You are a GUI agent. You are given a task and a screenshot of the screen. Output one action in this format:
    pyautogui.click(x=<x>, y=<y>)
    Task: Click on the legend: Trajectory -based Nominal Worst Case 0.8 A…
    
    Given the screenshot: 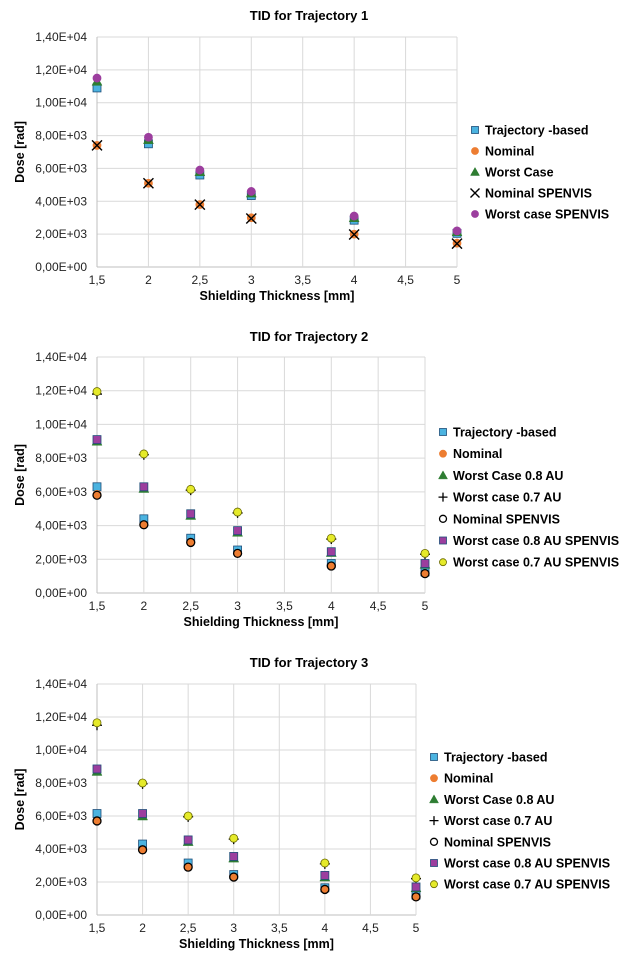 What is the action you would take?
    pyautogui.click(x=528, y=498)
    